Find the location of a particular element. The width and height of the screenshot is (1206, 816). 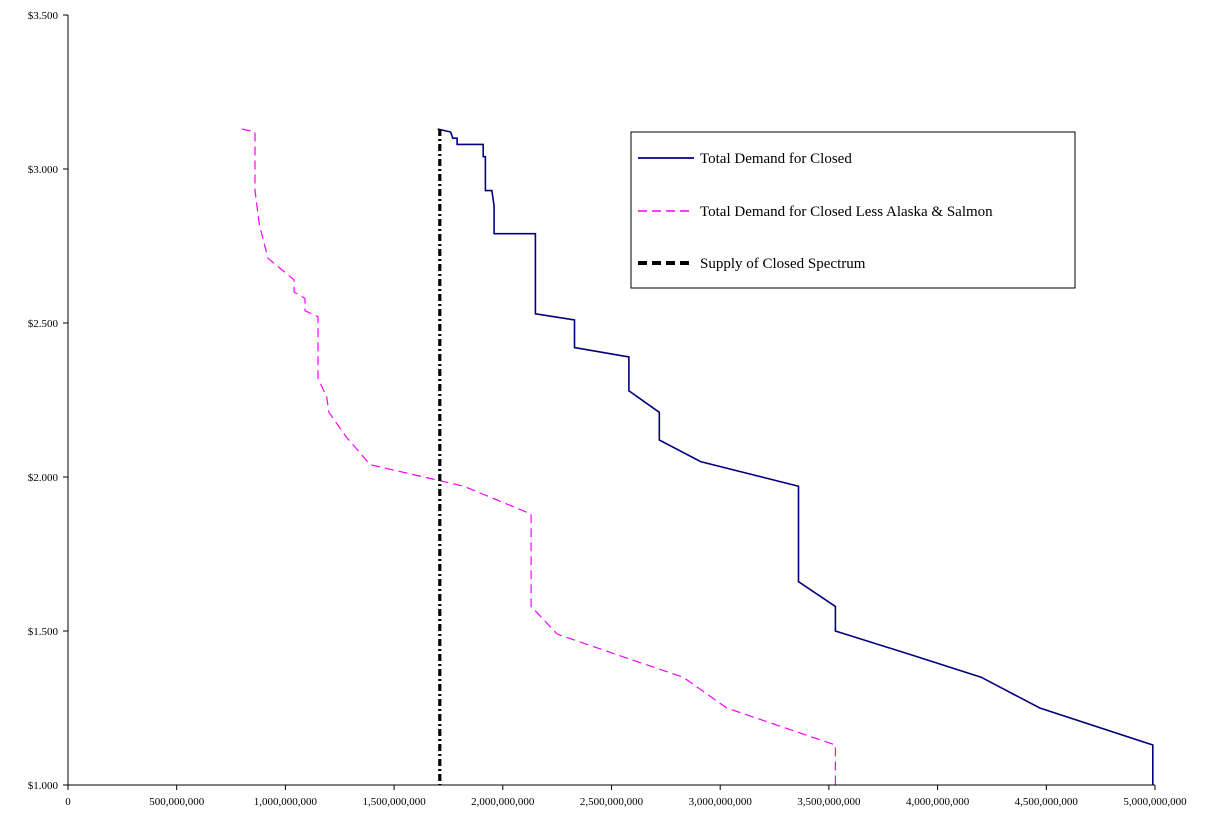

y-tick-label: $2.000 is located at coordinates (43, 478).